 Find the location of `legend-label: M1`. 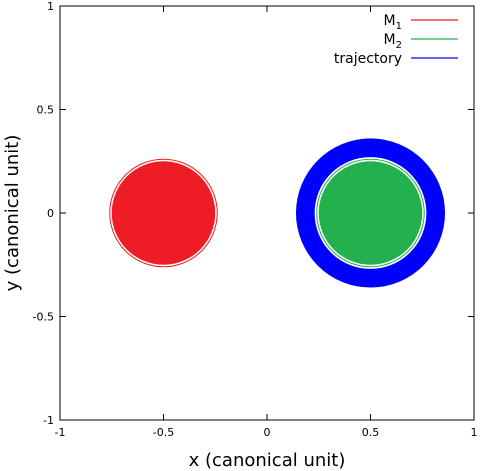

legend-label: M1 is located at coordinates (393, 22).